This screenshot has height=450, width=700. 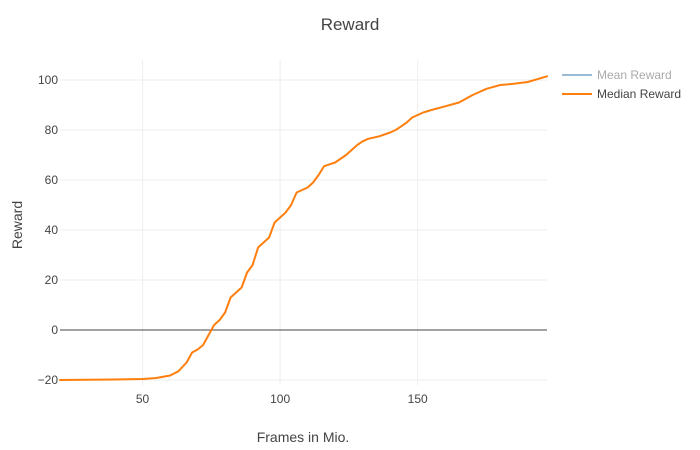 What do you see at coordinates (639, 94) in the screenshot?
I see `legend-label: Median Reward` at bounding box center [639, 94].